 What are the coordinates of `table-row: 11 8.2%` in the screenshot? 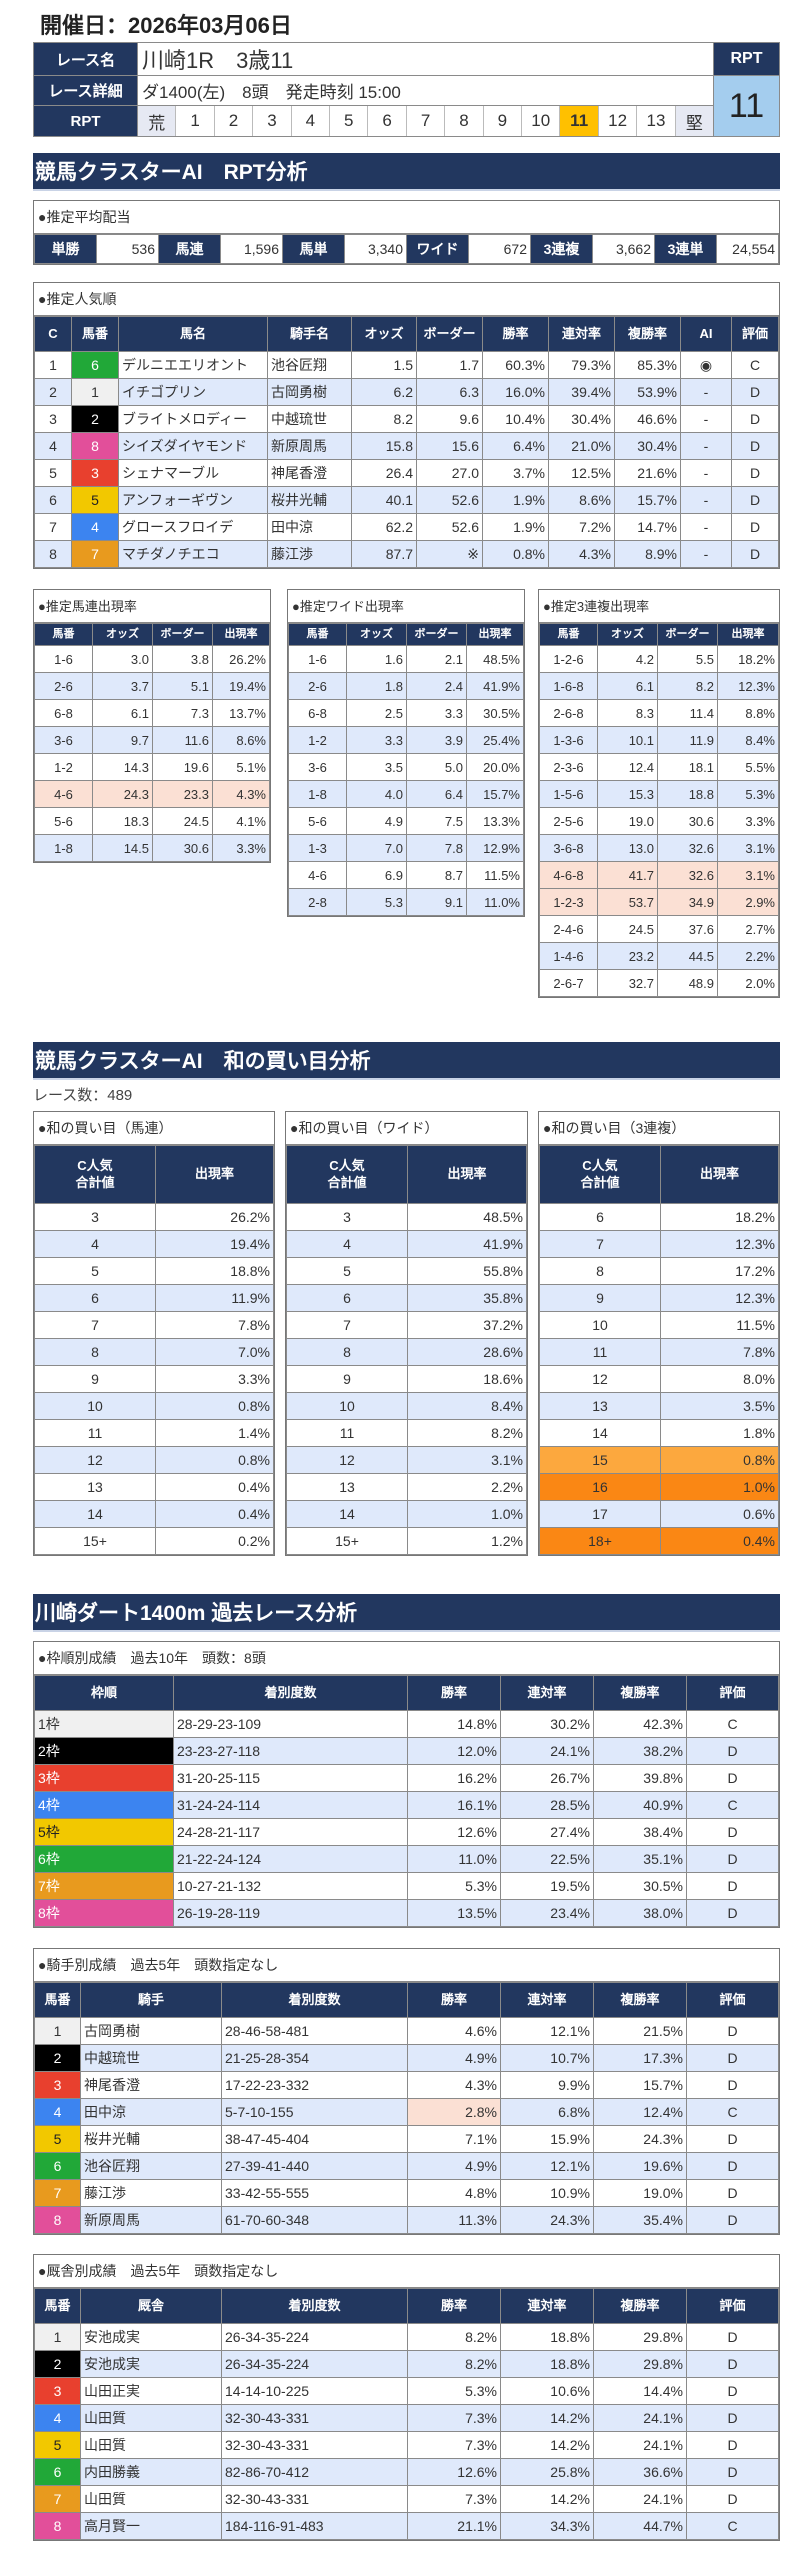 It's located at (406, 1433).